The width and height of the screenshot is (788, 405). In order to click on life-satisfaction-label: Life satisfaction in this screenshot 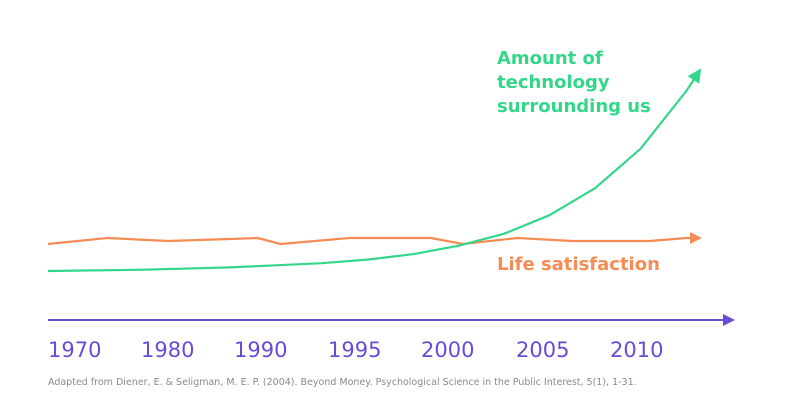, I will do `click(578, 264)`.